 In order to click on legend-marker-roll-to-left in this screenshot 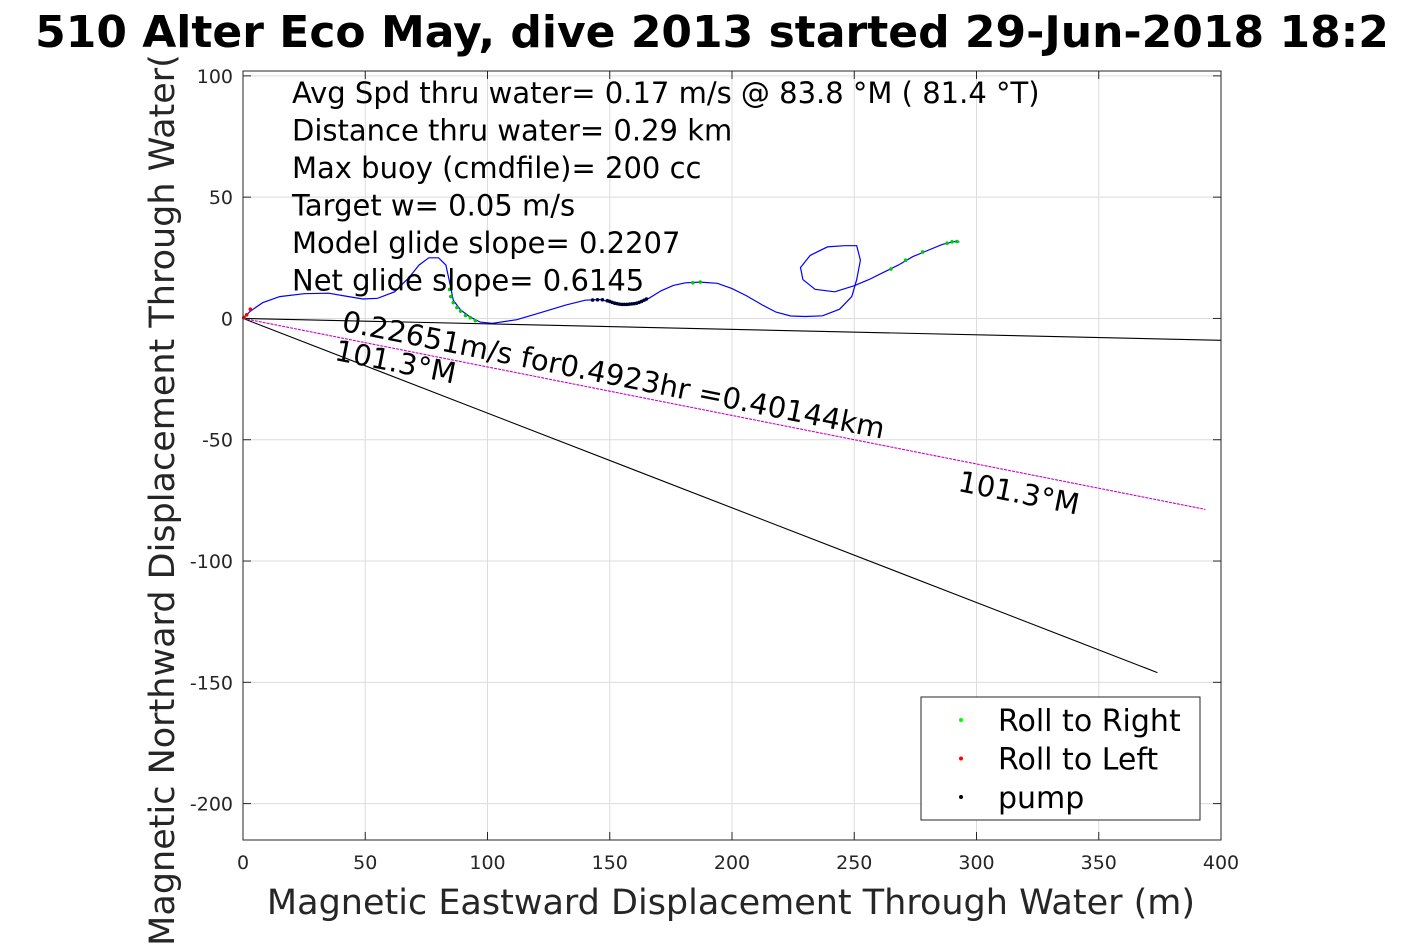, I will do `click(961, 758)`.